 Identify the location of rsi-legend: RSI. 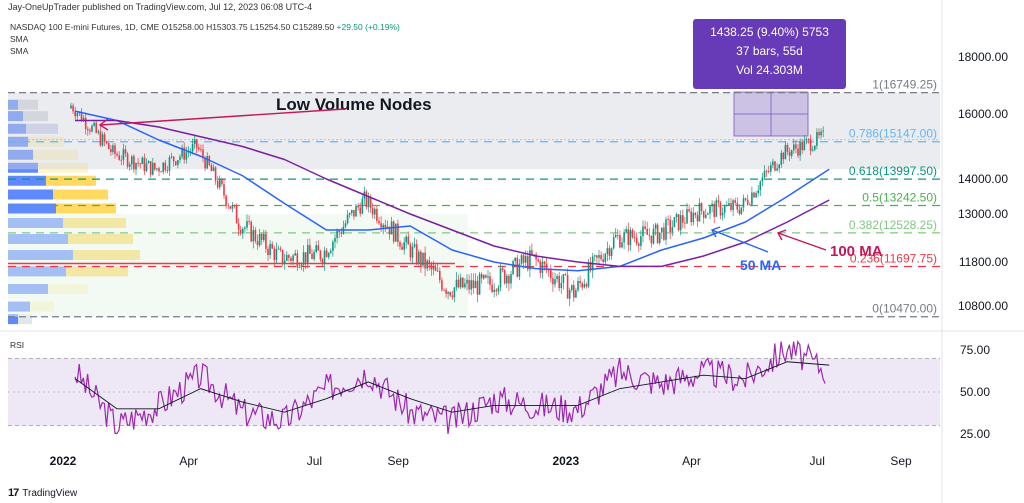
(17, 345).